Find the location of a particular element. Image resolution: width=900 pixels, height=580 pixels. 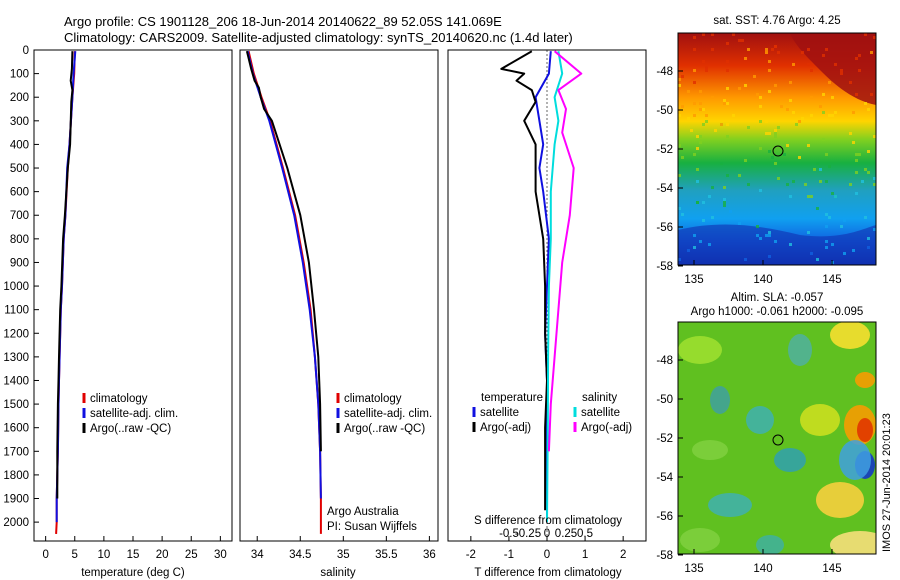

depth-tick-label: 1300 is located at coordinates (16, 358).